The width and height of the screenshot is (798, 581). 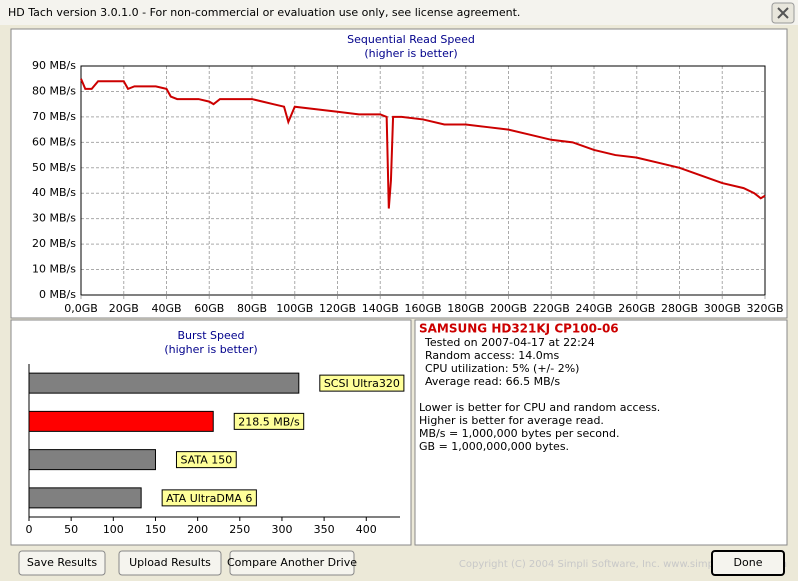 I want to click on info-line: Random access: 14.0ms, so click(x=492, y=355).